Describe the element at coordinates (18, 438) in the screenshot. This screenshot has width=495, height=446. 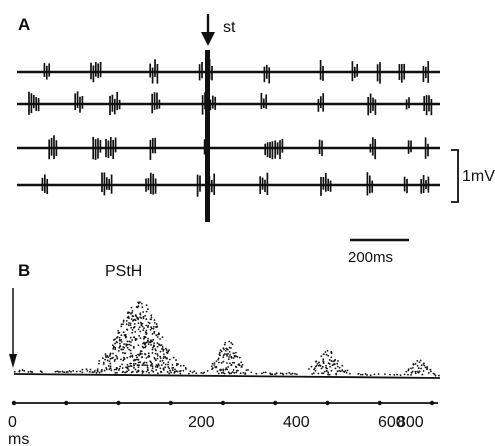
I see `axis-unit-label: ms` at that location.